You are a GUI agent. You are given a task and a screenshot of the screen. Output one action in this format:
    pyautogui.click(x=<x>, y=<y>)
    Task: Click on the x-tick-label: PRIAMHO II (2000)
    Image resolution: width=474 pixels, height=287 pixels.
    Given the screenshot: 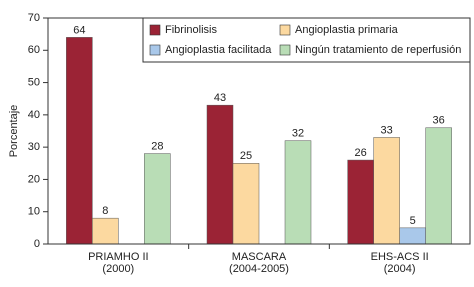 What is the action you would take?
    pyautogui.click(x=118, y=263)
    